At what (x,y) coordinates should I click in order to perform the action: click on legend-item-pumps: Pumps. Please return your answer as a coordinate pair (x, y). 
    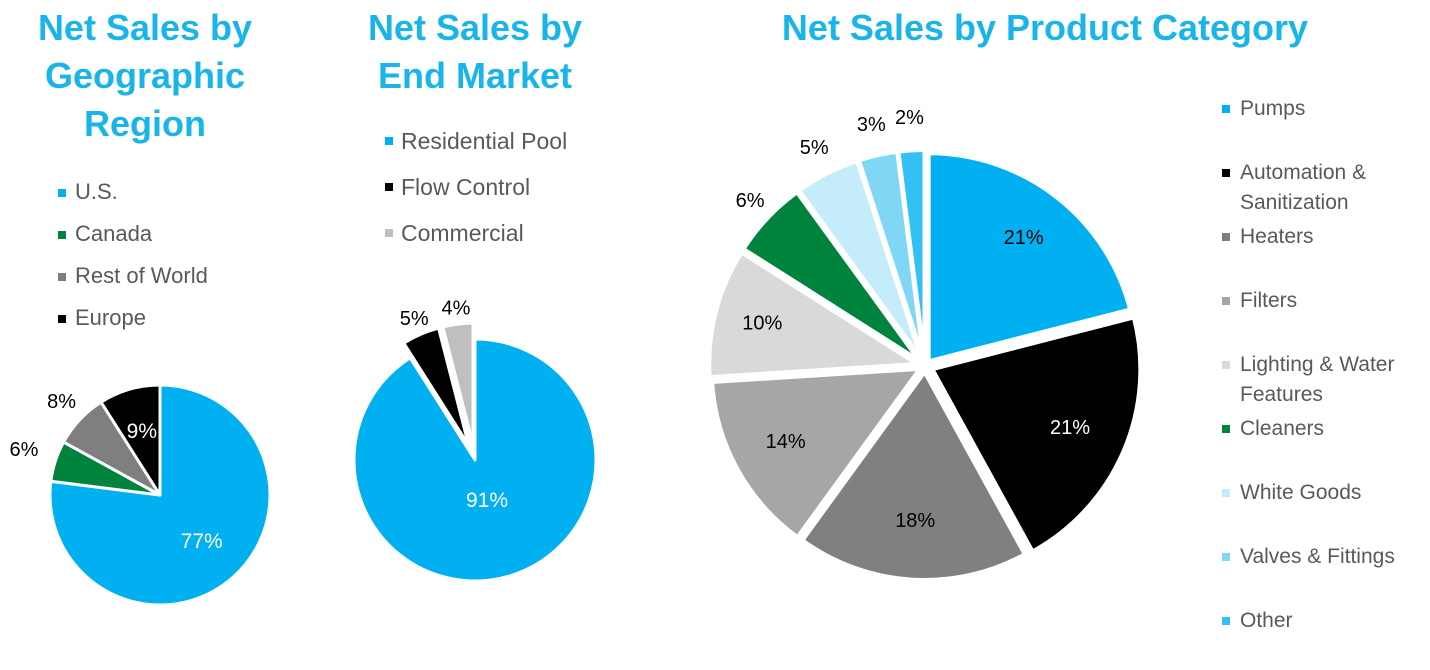
    Looking at the image, I should click on (1308, 126).